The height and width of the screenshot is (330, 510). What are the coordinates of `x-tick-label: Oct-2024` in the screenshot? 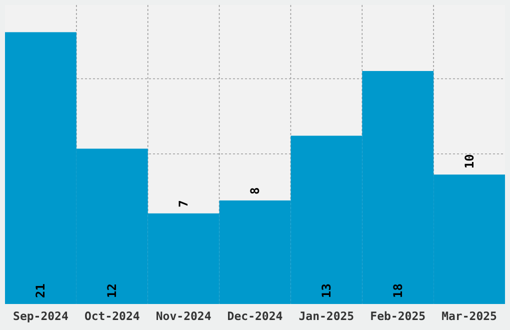 It's located at (112, 316).